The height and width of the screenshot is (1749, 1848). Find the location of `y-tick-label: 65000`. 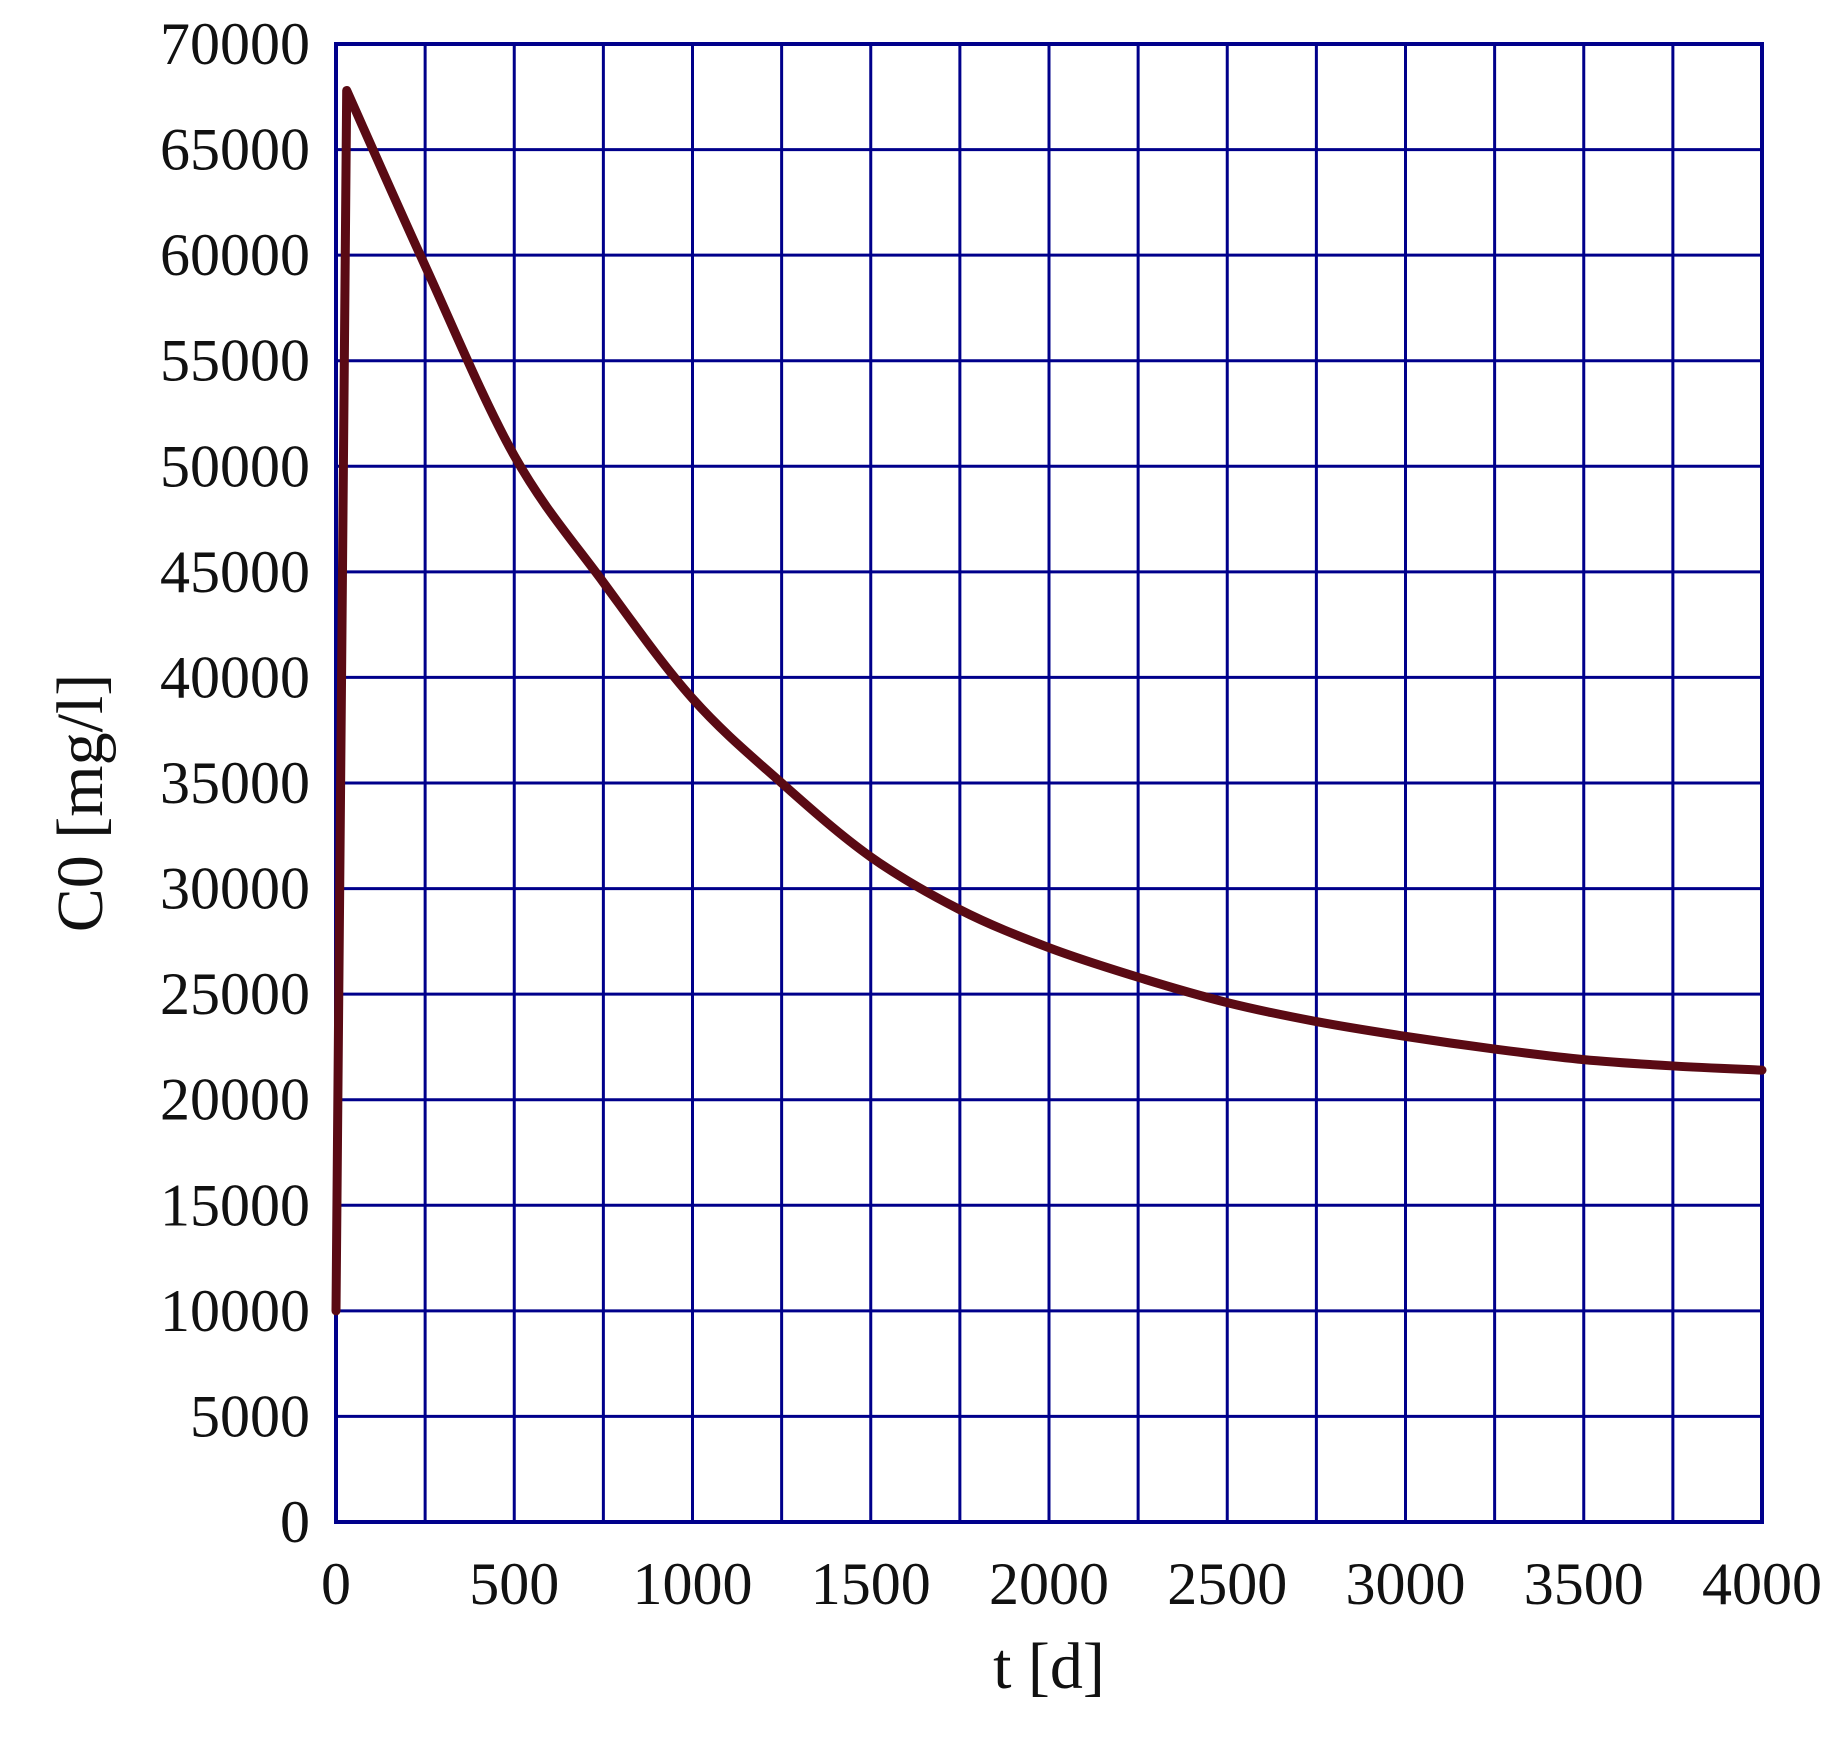

y-tick-label: 65000 is located at coordinates (235, 150).